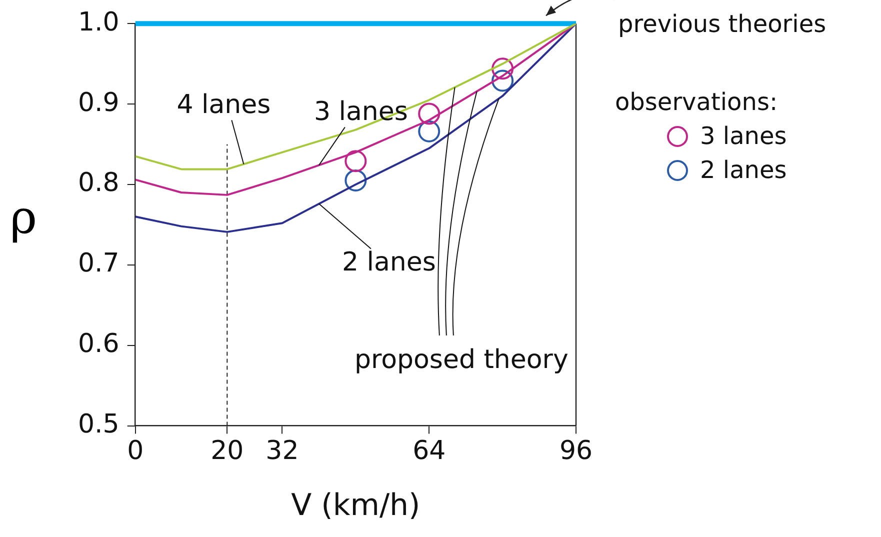 The width and height of the screenshot is (881, 537). What do you see at coordinates (461, 360) in the screenshot?
I see `annotation: proposed theory` at bounding box center [461, 360].